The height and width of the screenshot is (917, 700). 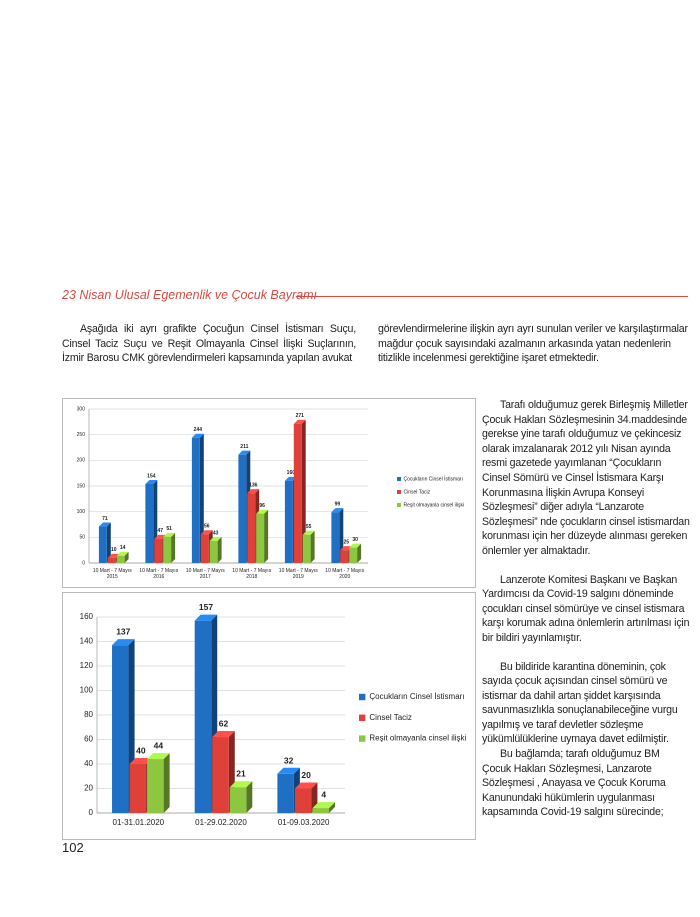 I want to click on value-label: 211, so click(x=244, y=447).